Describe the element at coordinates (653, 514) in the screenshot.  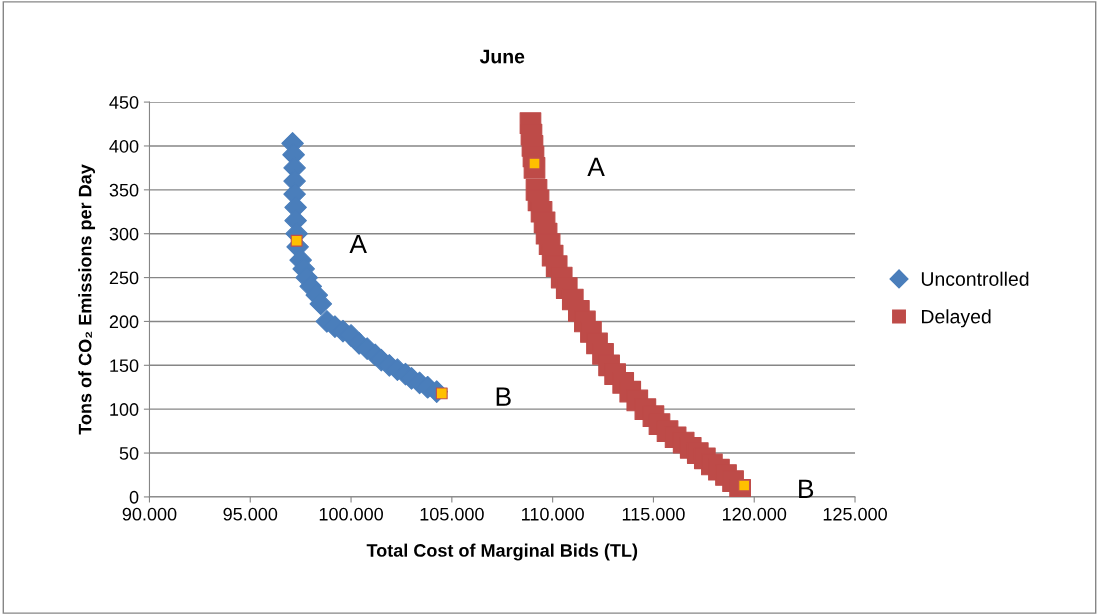
I see `x-tick-label: 115.000` at that location.